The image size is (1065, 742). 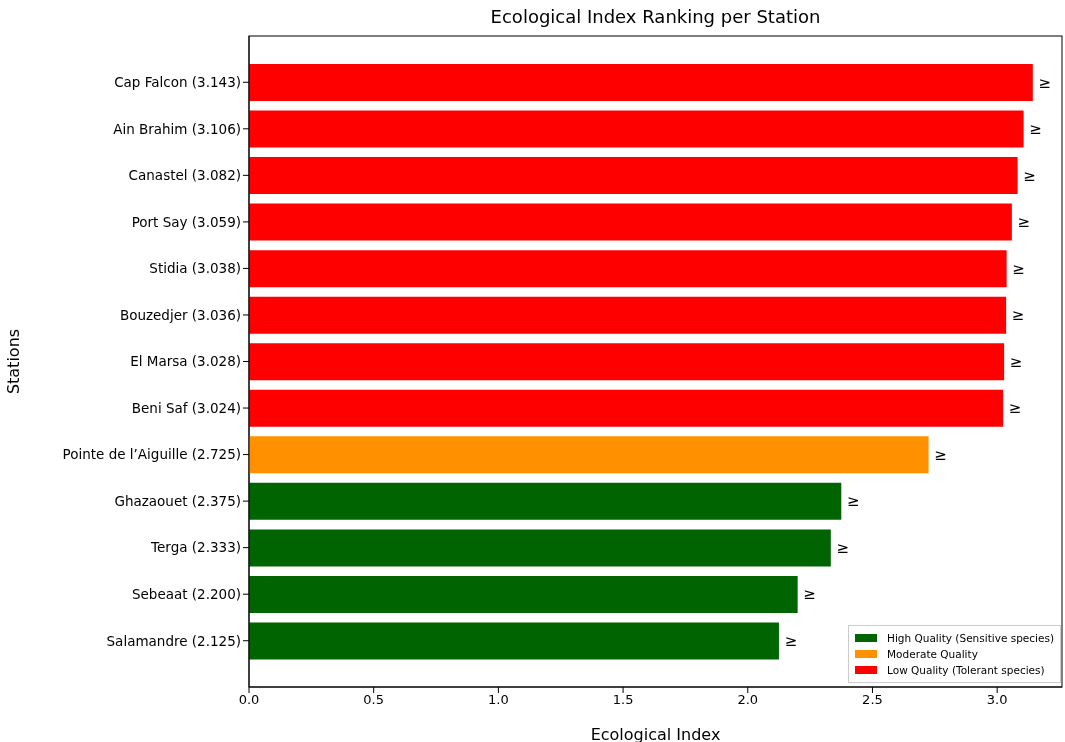 I want to click on y-tick-label: Port Say (3.059), so click(x=186, y=221).